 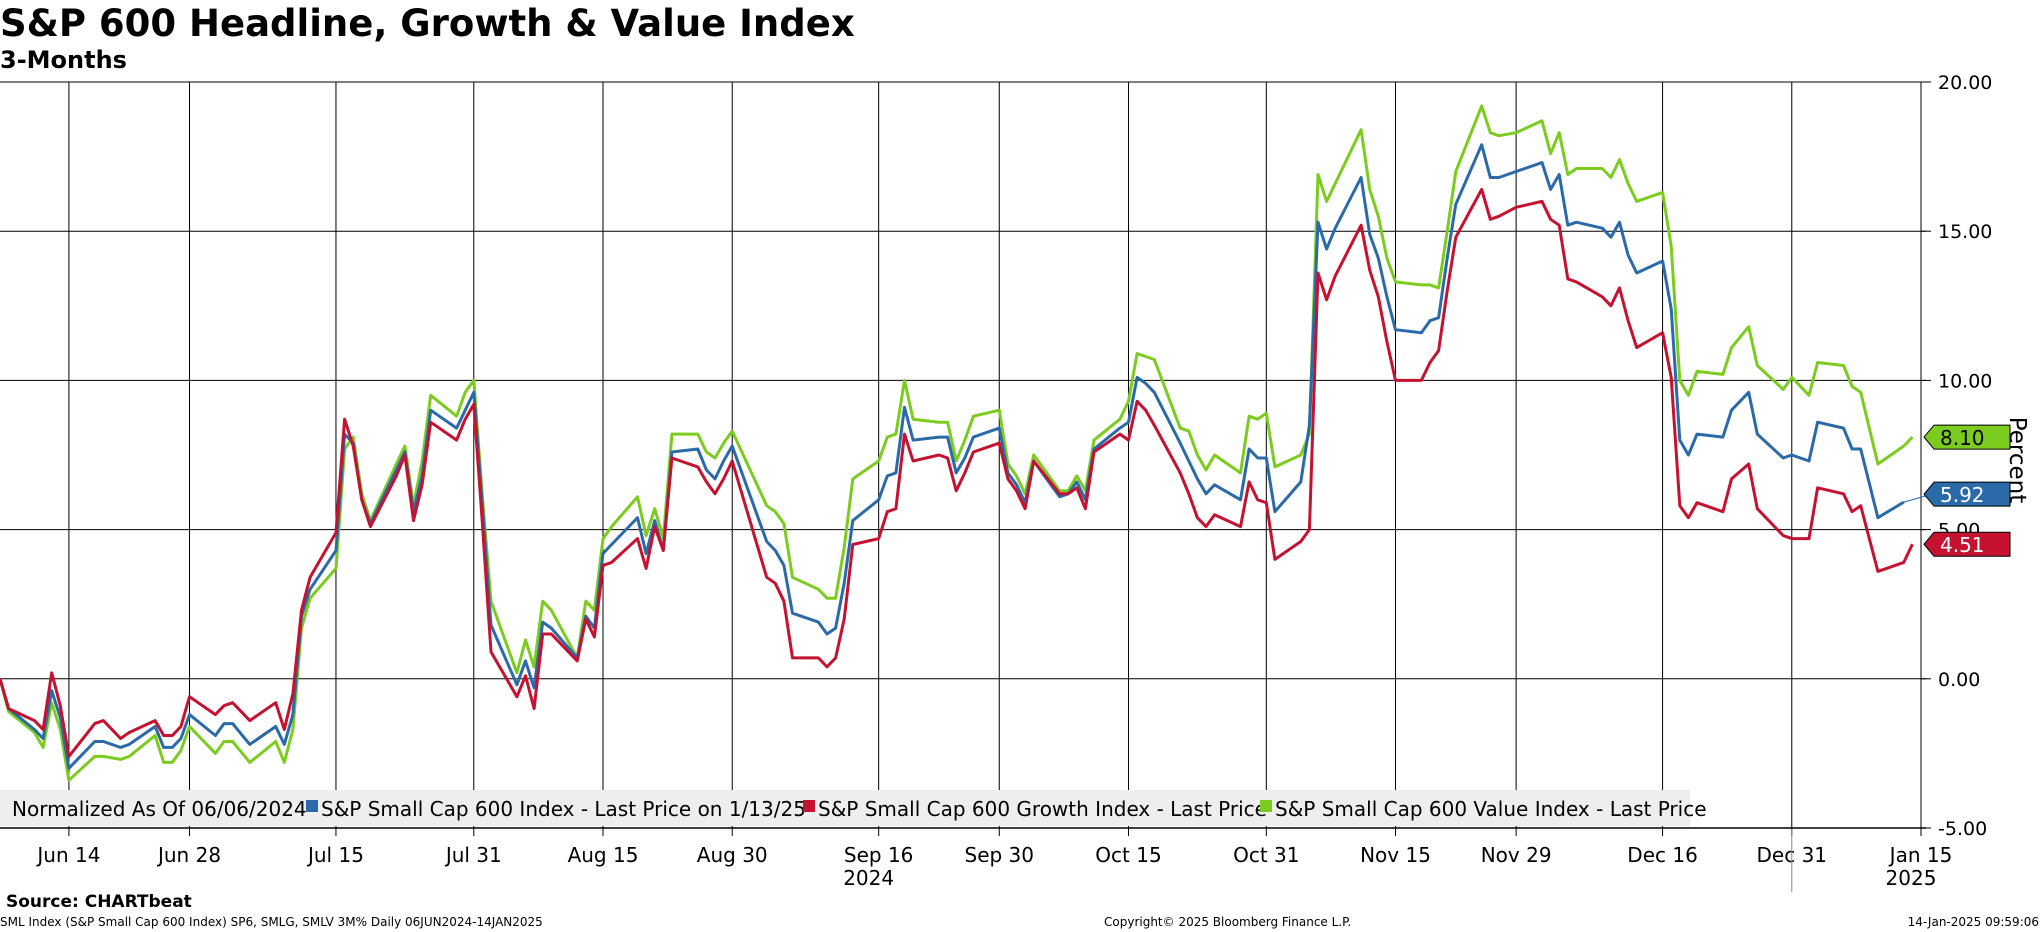 What do you see at coordinates (879, 855) in the screenshot?
I see `x-tick-label: Sep 16` at bounding box center [879, 855].